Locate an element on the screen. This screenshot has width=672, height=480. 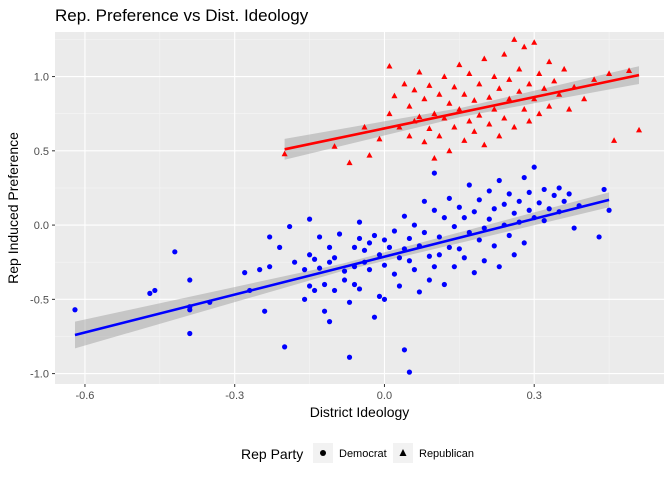
trend-line-republican is located at coordinates (462, 112).